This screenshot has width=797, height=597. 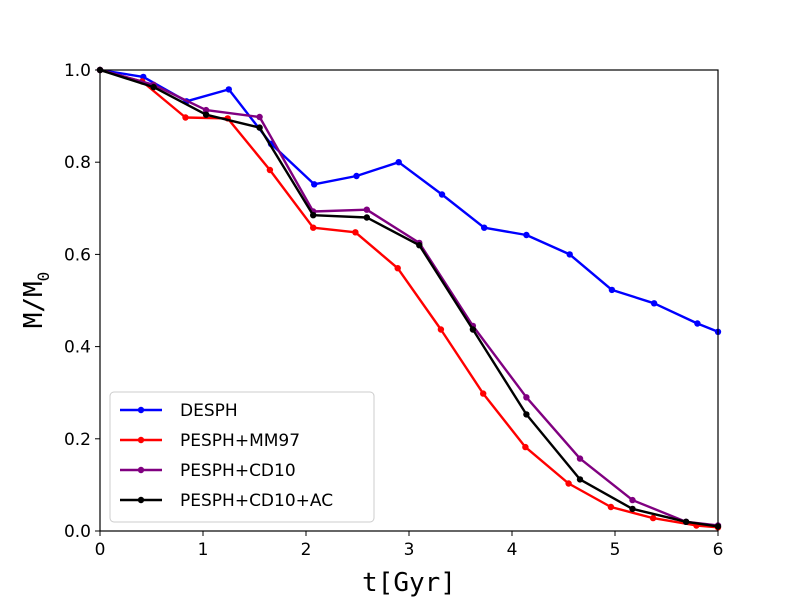 What do you see at coordinates (77, 255) in the screenshot?
I see `y-tick-label: 0.6` at bounding box center [77, 255].